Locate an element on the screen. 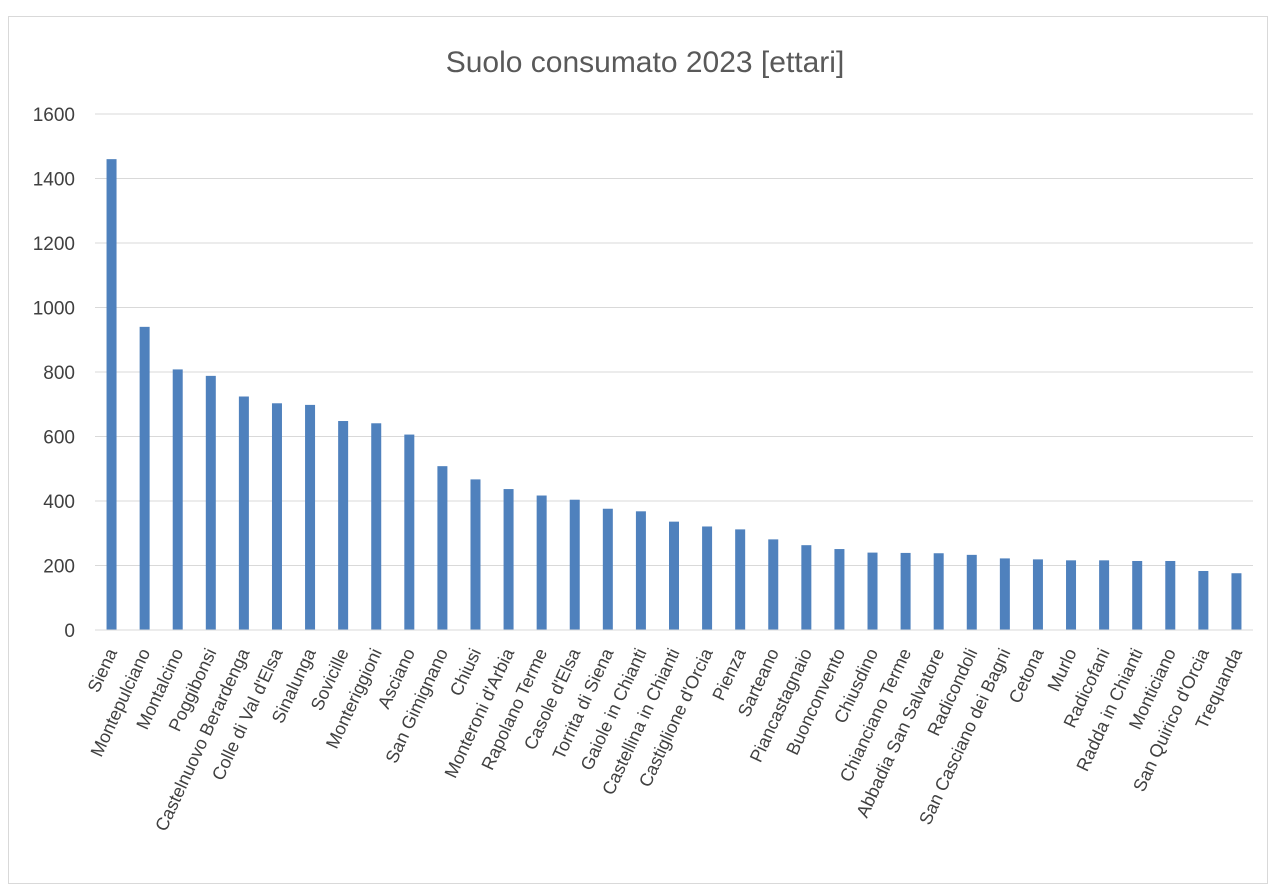 Image resolution: width=1270 pixels, height=885 pixels. y-tick-label: 1600 is located at coordinates (54, 115).